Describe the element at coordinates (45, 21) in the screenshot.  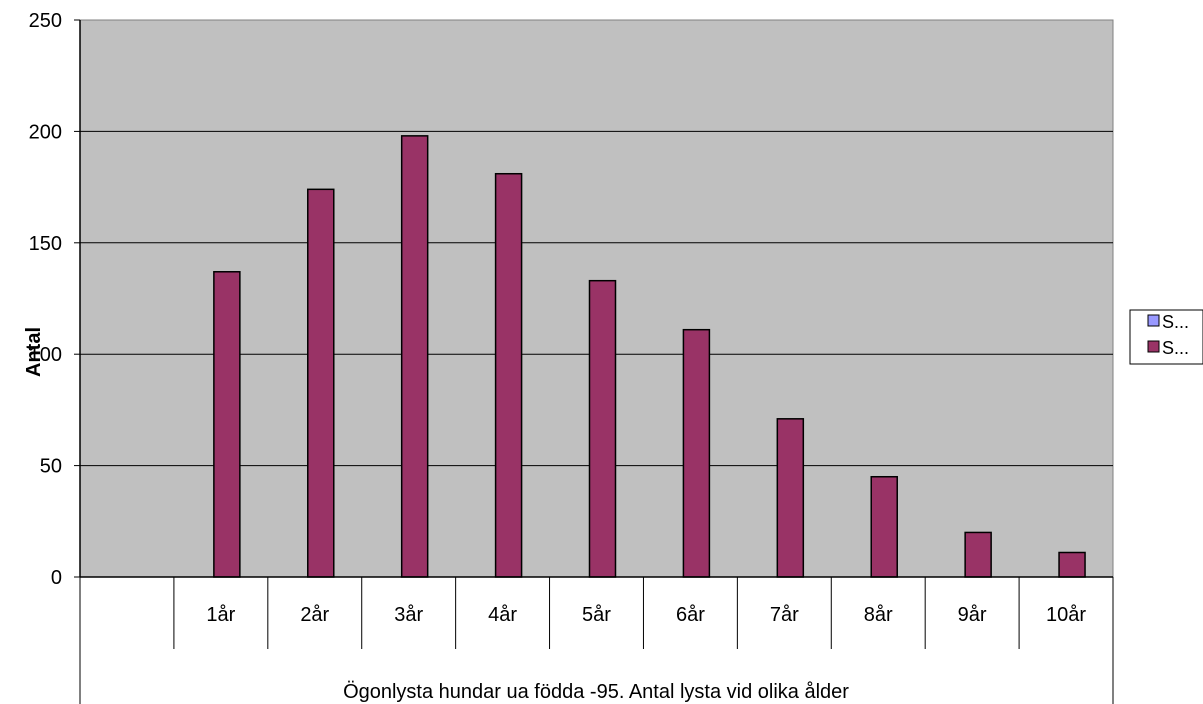
I see `y-tick-label-250: 250` at that location.